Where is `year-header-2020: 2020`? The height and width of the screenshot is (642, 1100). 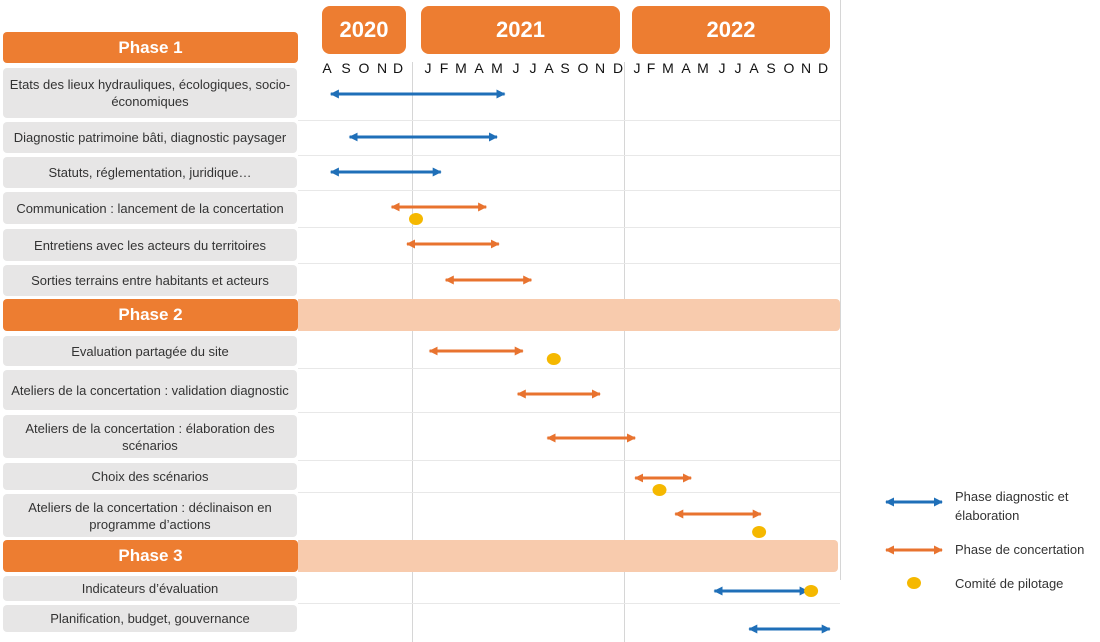
year-header-2020: 2020 is located at coordinates (364, 30).